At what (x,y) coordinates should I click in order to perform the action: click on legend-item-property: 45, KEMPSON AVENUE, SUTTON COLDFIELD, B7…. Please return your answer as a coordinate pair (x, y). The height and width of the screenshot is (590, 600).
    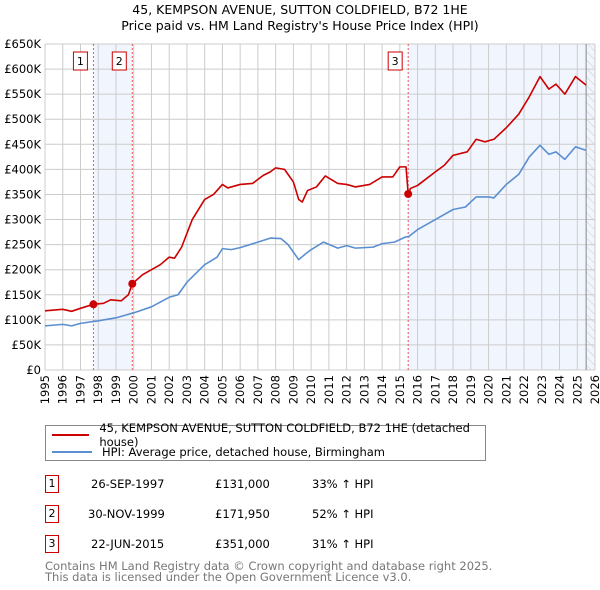
    Looking at the image, I should click on (265, 435).